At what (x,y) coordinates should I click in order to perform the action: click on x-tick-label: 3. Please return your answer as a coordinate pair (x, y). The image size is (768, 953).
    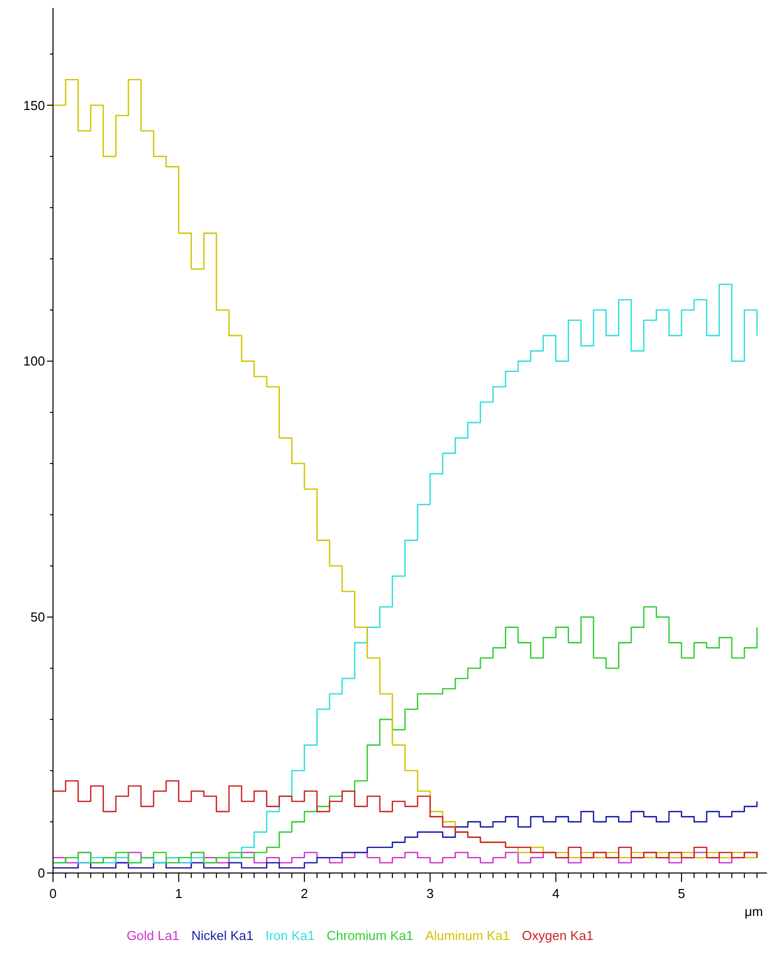
    Looking at the image, I should click on (430, 893).